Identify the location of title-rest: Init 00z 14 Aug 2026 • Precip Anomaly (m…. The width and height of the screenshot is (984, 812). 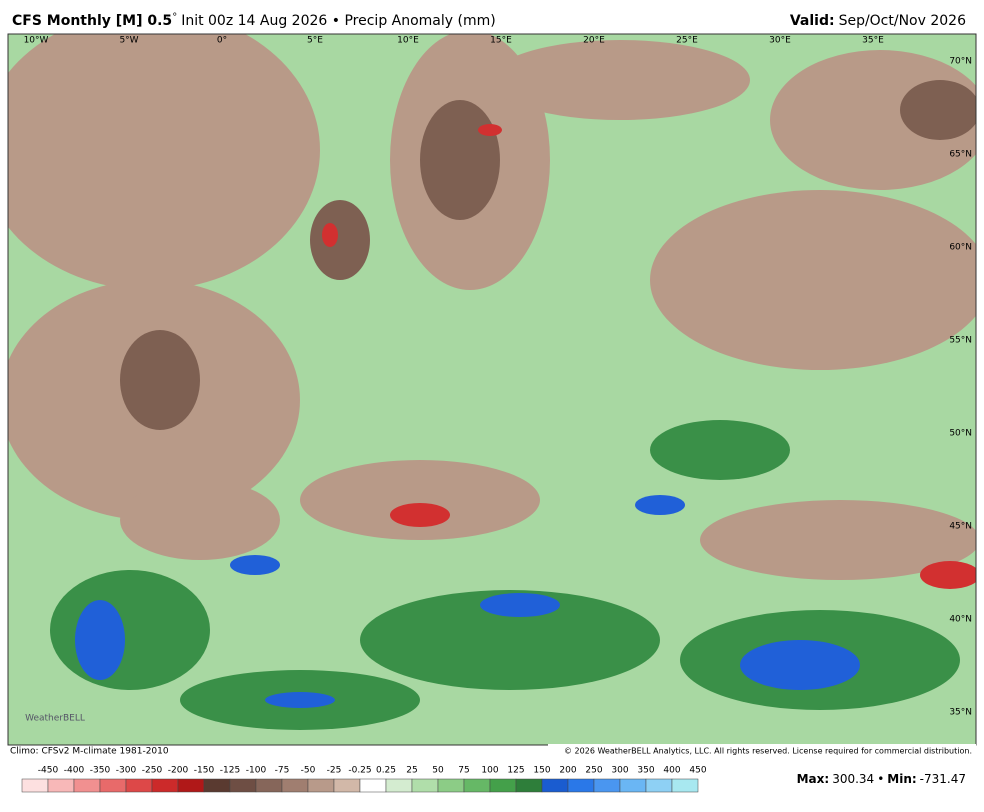
(338, 21).